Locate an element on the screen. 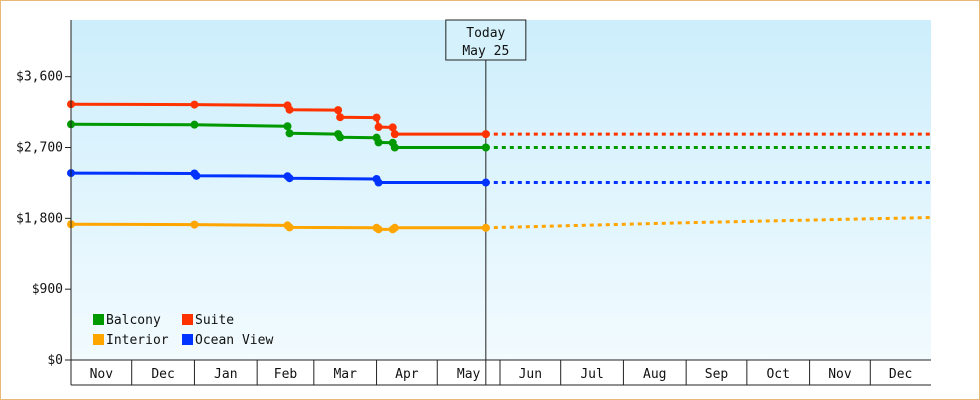 This screenshot has width=980, height=400. legend-swatch-balcony is located at coordinates (98, 319).